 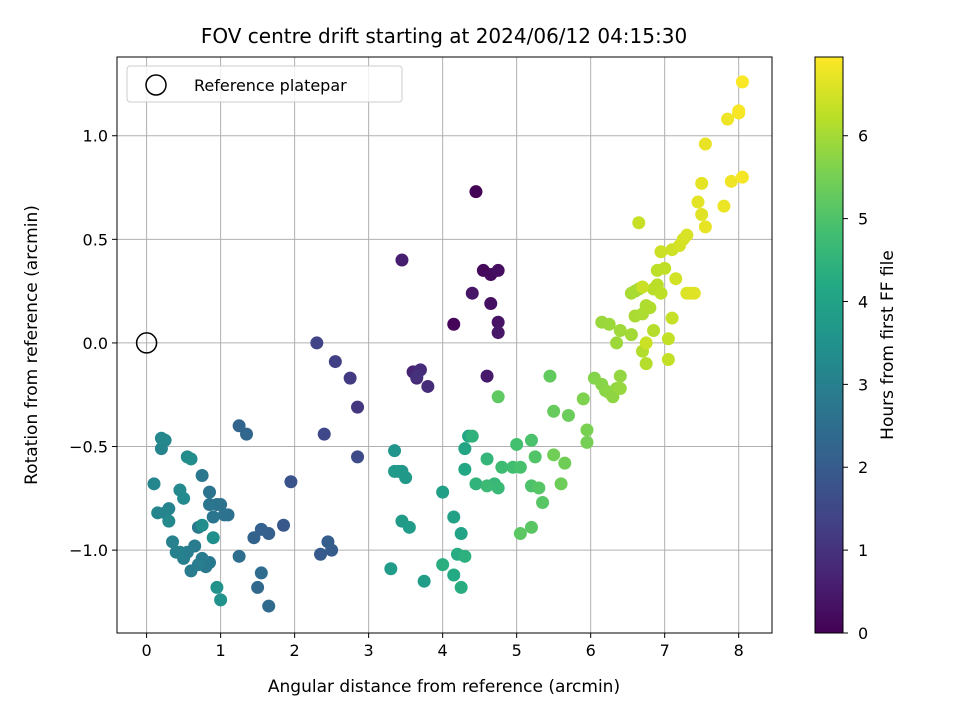 I want to click on x-tick-label: 8, so click(x=739, y=650).